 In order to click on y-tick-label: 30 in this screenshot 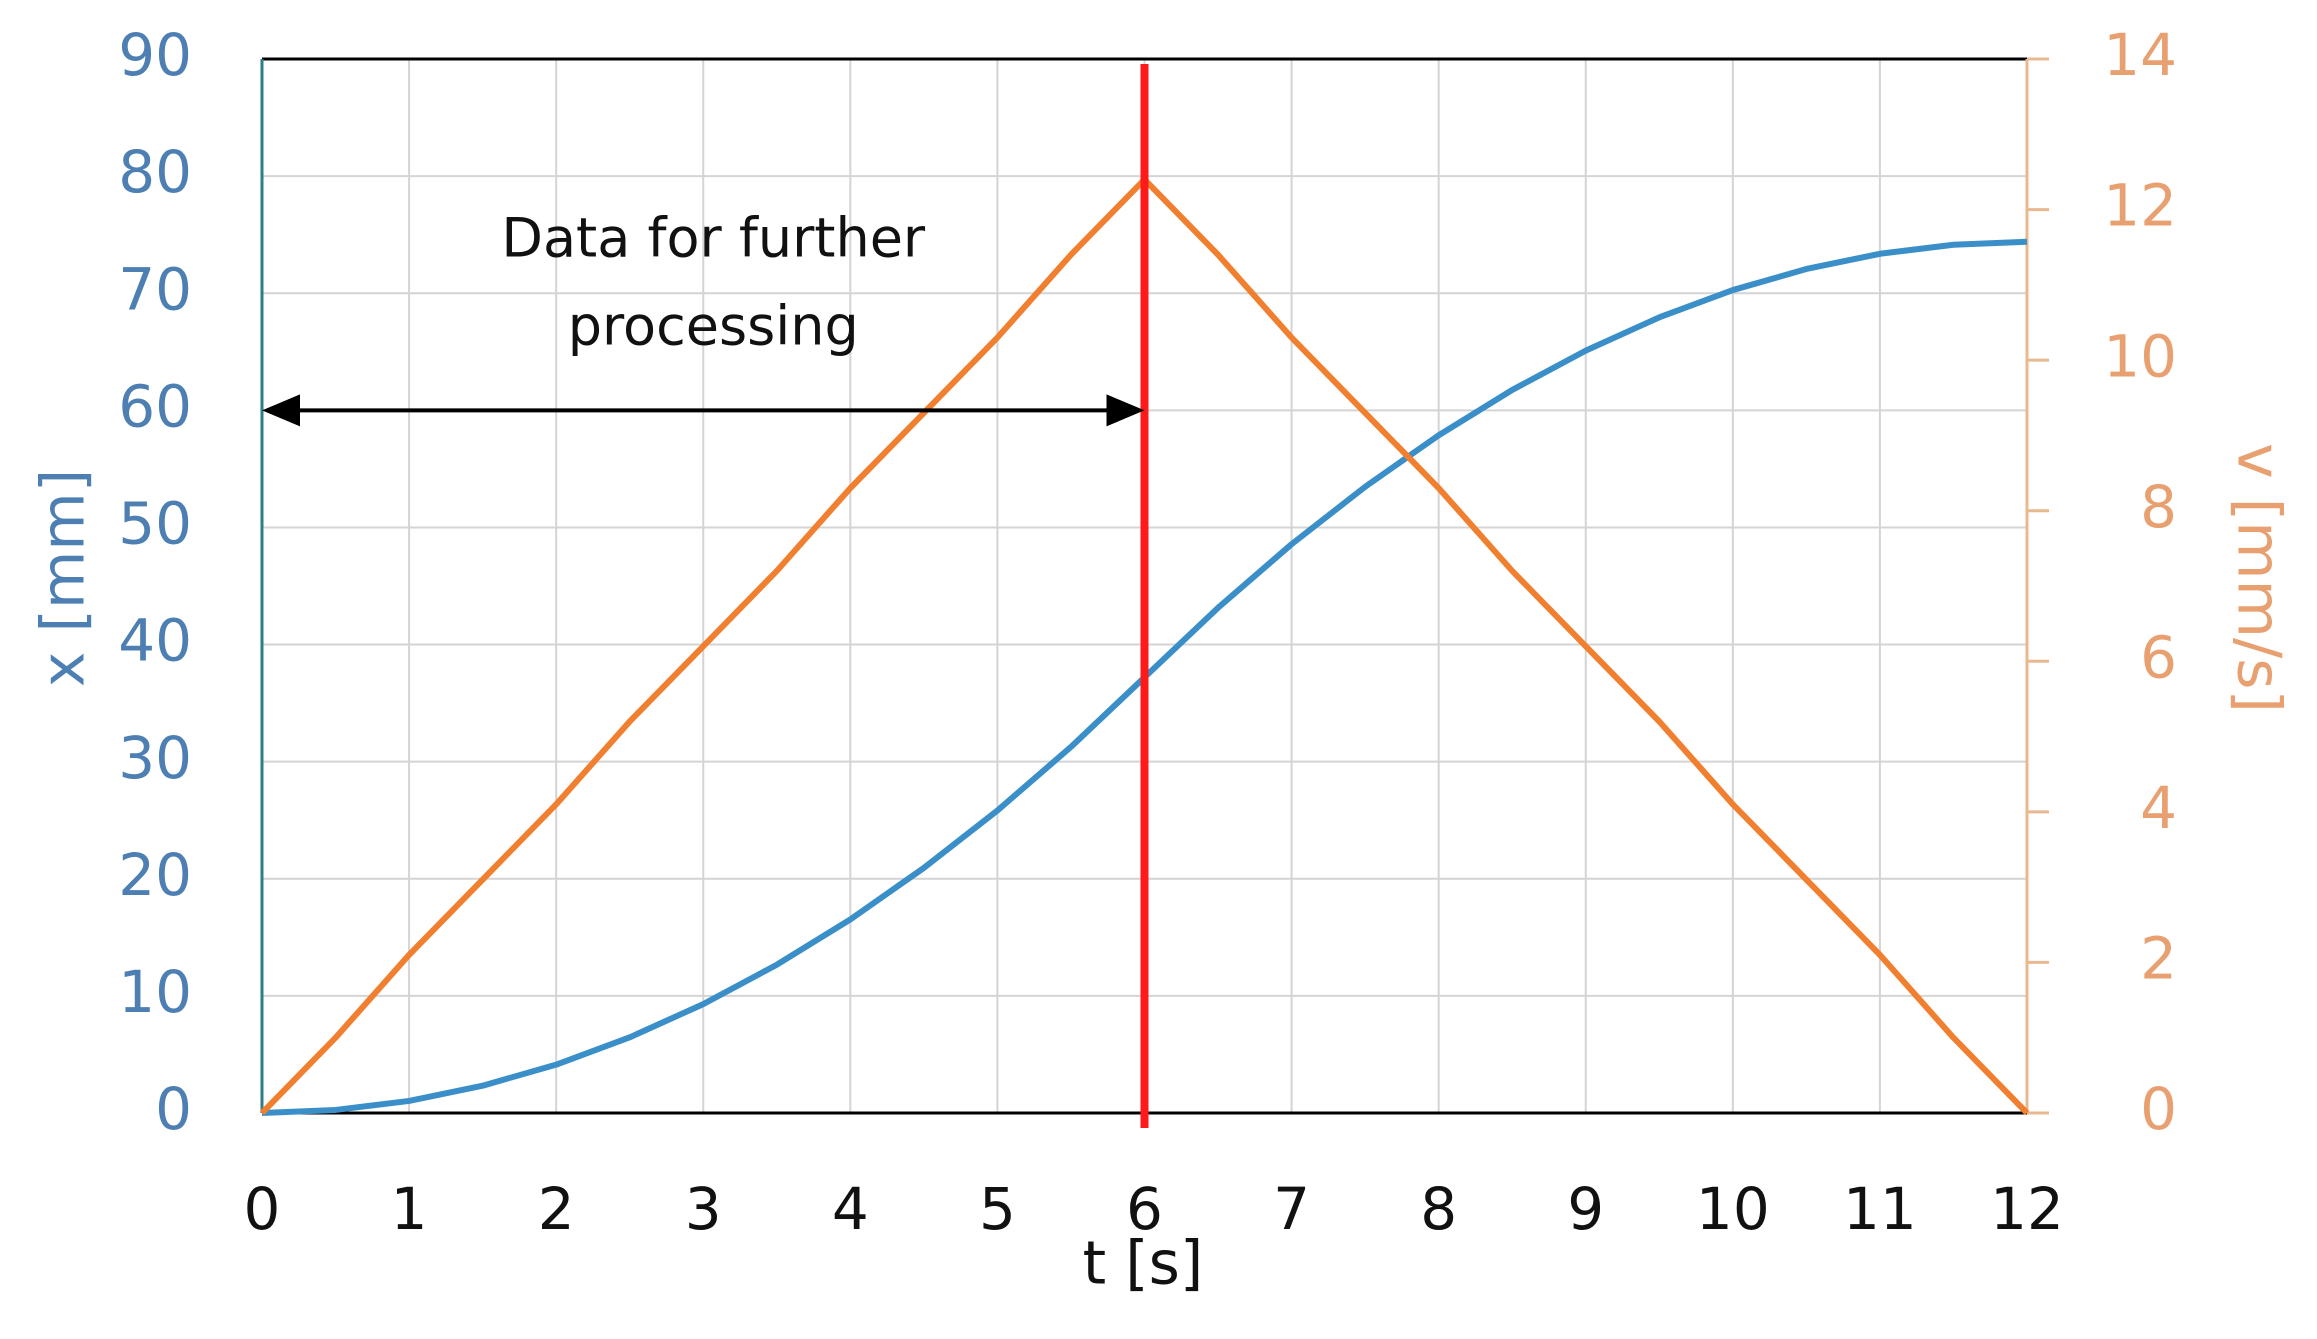, I will do `click(155, 758)`.